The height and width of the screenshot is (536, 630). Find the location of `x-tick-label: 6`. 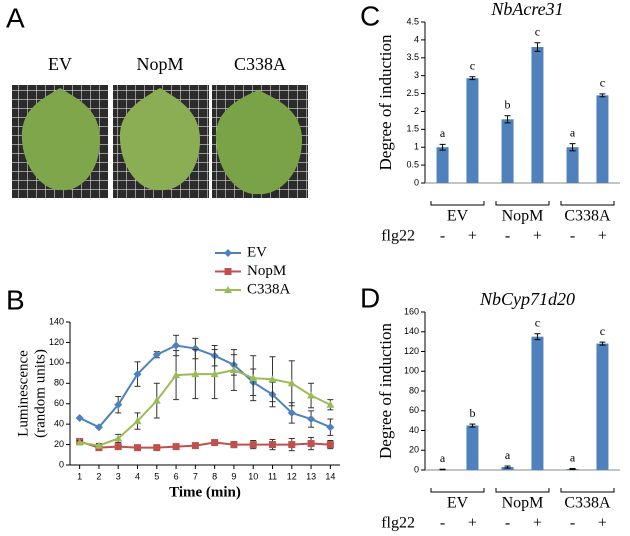

x-tick-label: 6 is located at coordinates (176, 476).